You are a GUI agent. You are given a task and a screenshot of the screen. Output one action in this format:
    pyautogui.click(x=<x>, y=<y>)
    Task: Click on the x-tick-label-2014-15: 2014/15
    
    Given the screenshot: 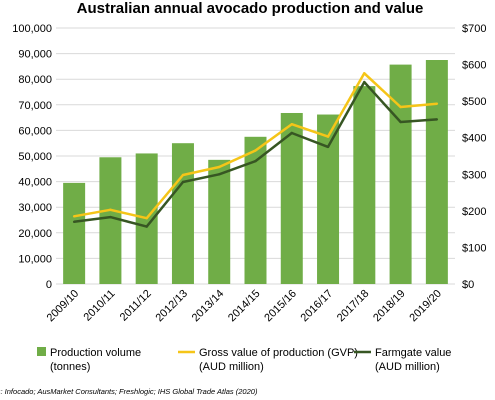 What is the action you would take?
    pyautogui.click(x=244, y=306)
    